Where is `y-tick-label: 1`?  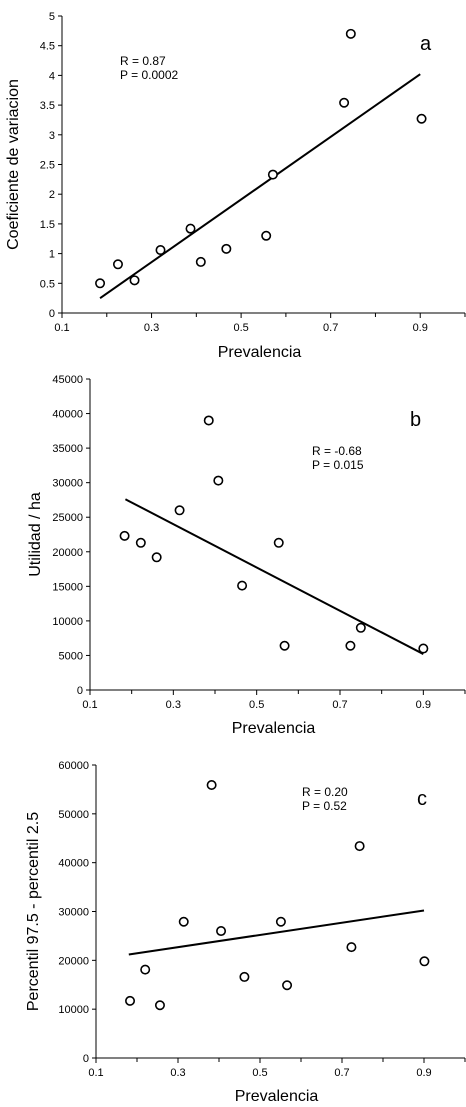
y-tick-label: 1 is located at coordinates (52, 255).